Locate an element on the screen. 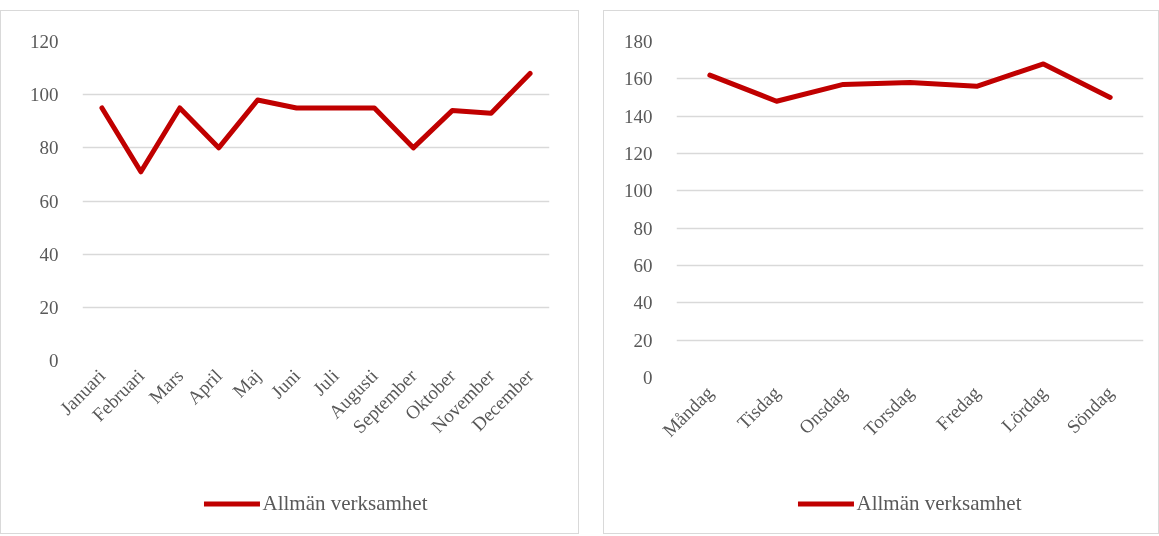 The image size is (1159, 536). y-tick-label: 180 is located at coordinates (638, 41).